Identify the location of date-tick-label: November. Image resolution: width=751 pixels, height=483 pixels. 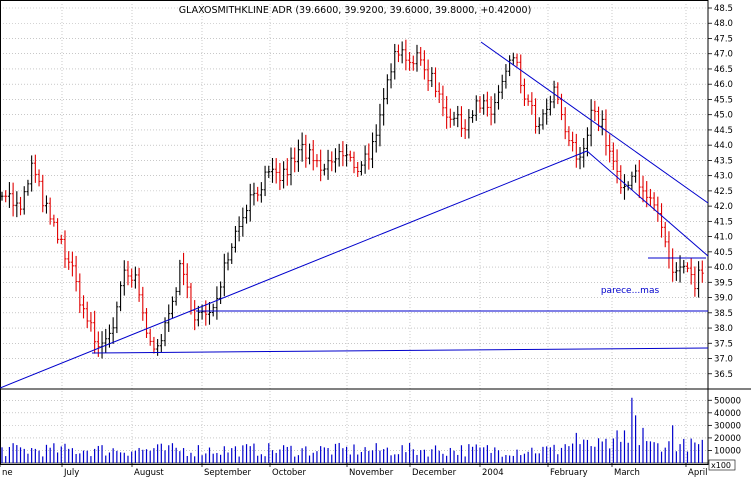
(371, 473).